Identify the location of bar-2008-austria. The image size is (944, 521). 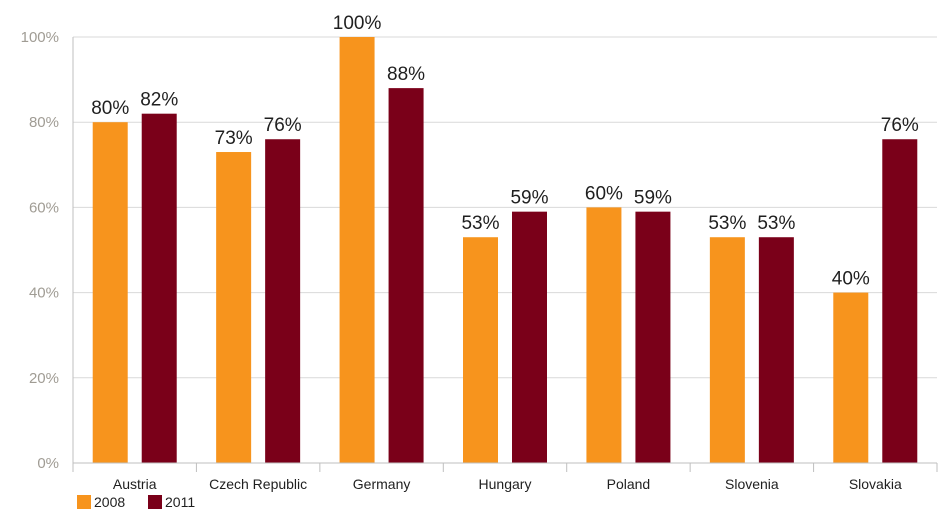
(110, 292).